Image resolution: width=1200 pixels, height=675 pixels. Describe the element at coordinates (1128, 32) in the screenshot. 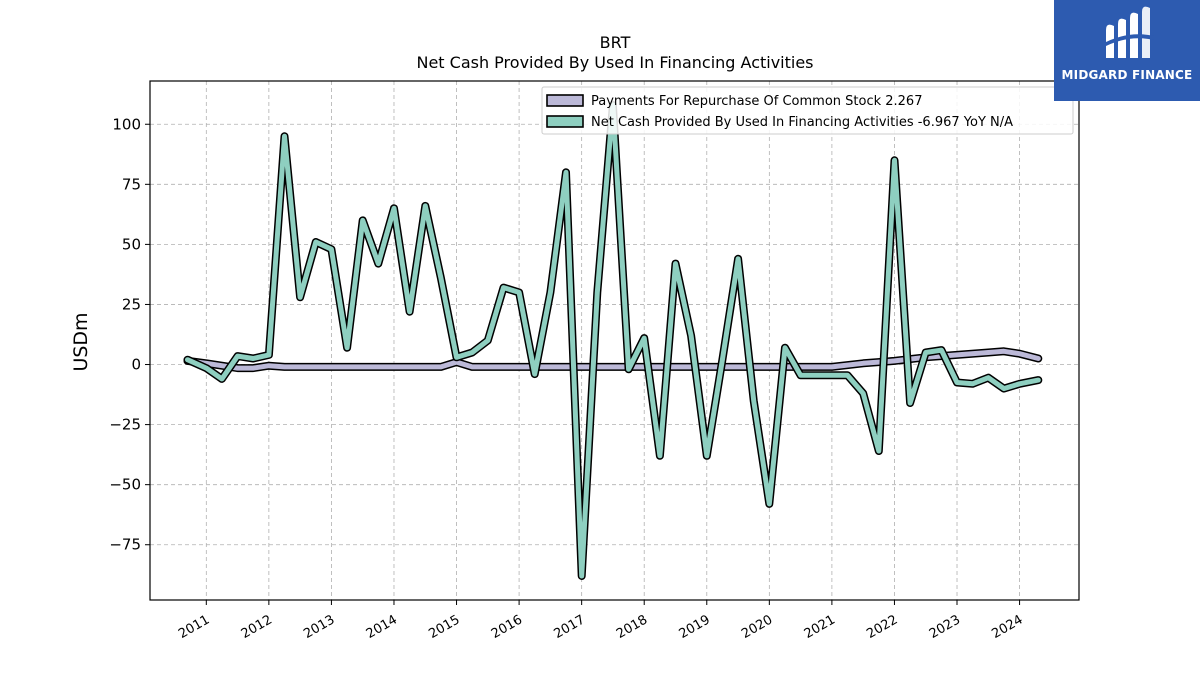

I see `logo-mark-icon` at that location.